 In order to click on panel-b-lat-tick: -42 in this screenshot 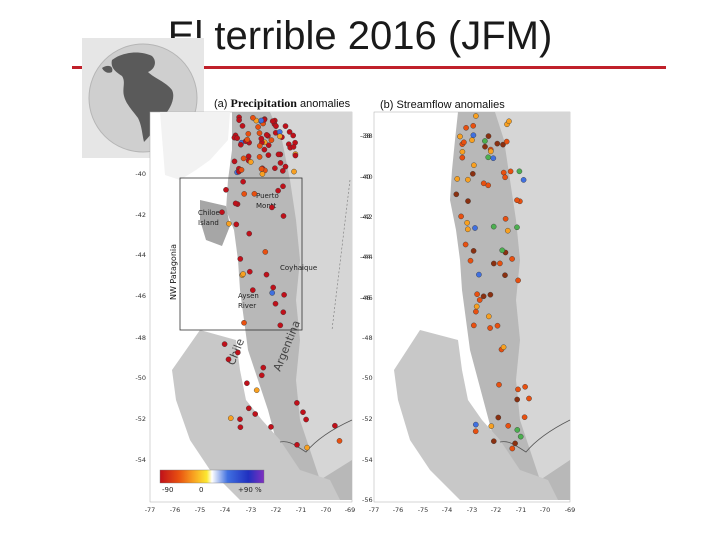, I will do `click(367, 217)`.